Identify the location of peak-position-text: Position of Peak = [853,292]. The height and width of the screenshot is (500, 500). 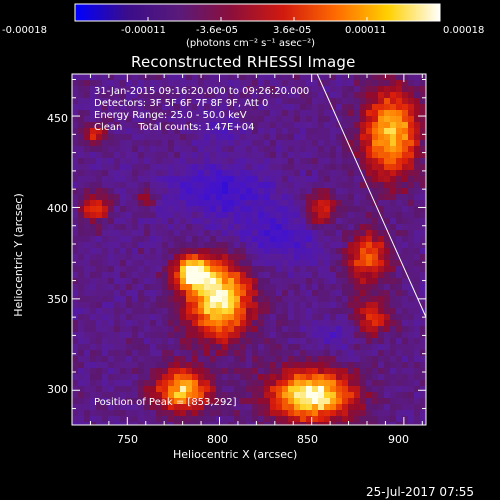
(165, 402).